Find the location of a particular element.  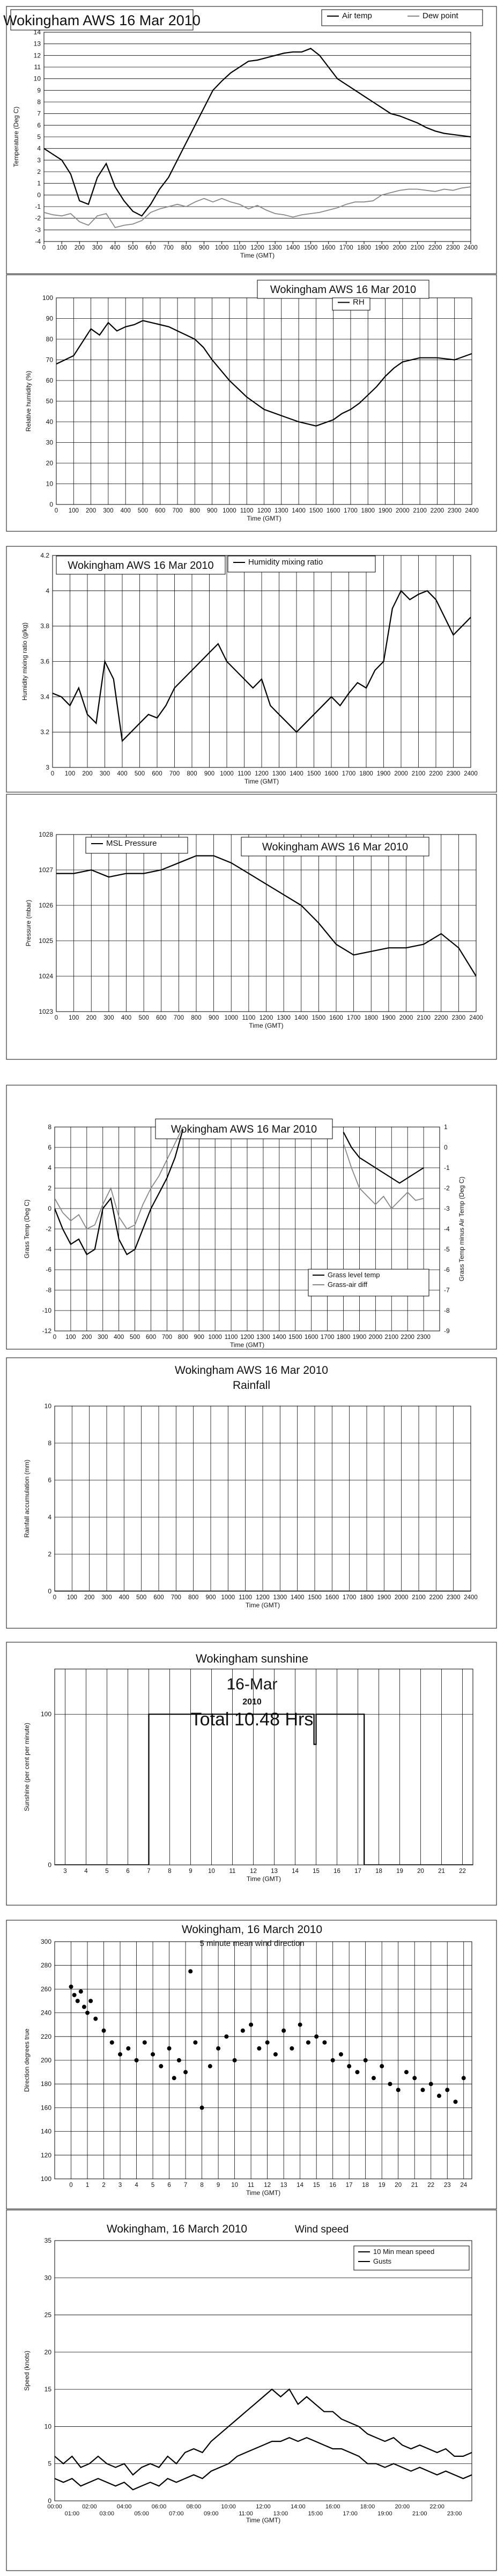

y-tick-label: 3.8 is located at coordinates (44, 626).